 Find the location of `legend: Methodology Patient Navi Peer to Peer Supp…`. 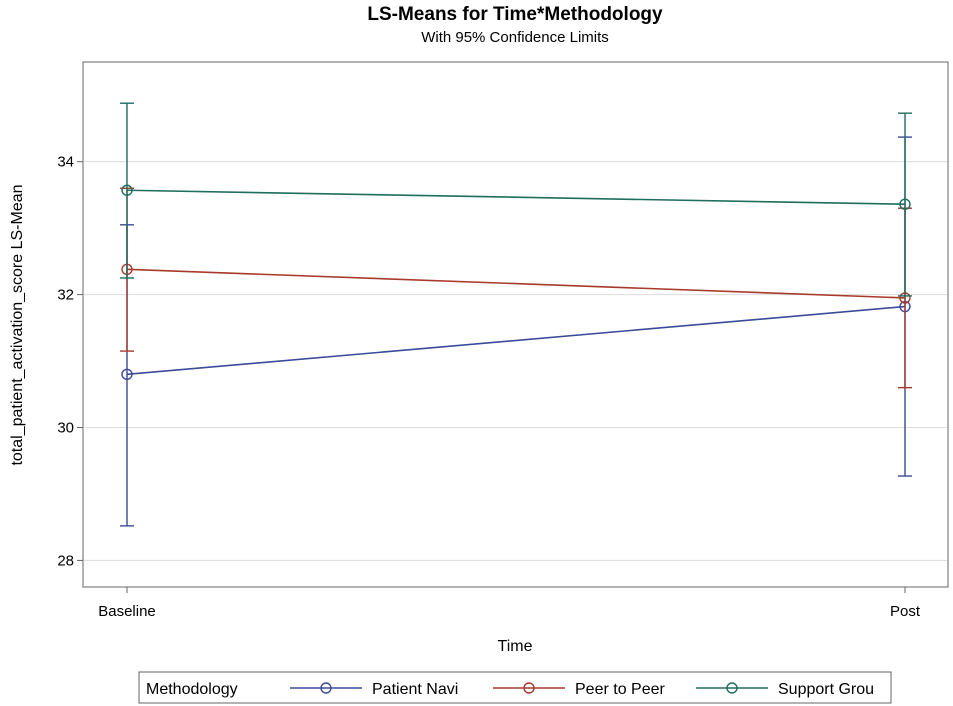

legend: Methodology Patient Navi Peer to Peer Supp… is located at coordinates (515, 687).